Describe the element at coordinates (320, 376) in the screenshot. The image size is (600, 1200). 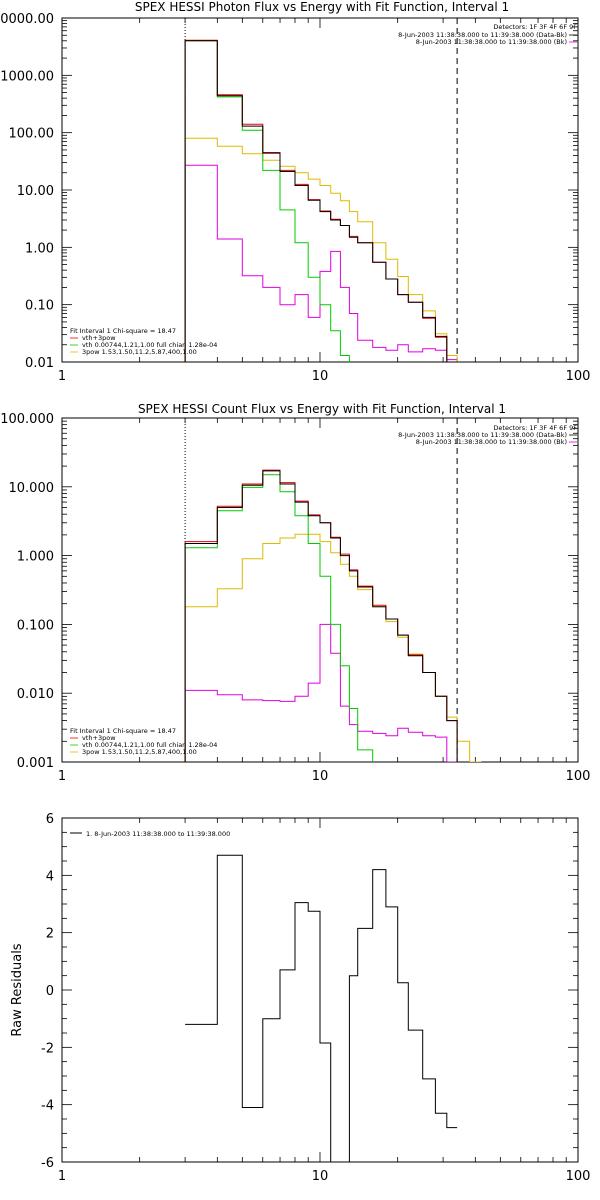
I see `photon-x-tick-label: 10` at that location.